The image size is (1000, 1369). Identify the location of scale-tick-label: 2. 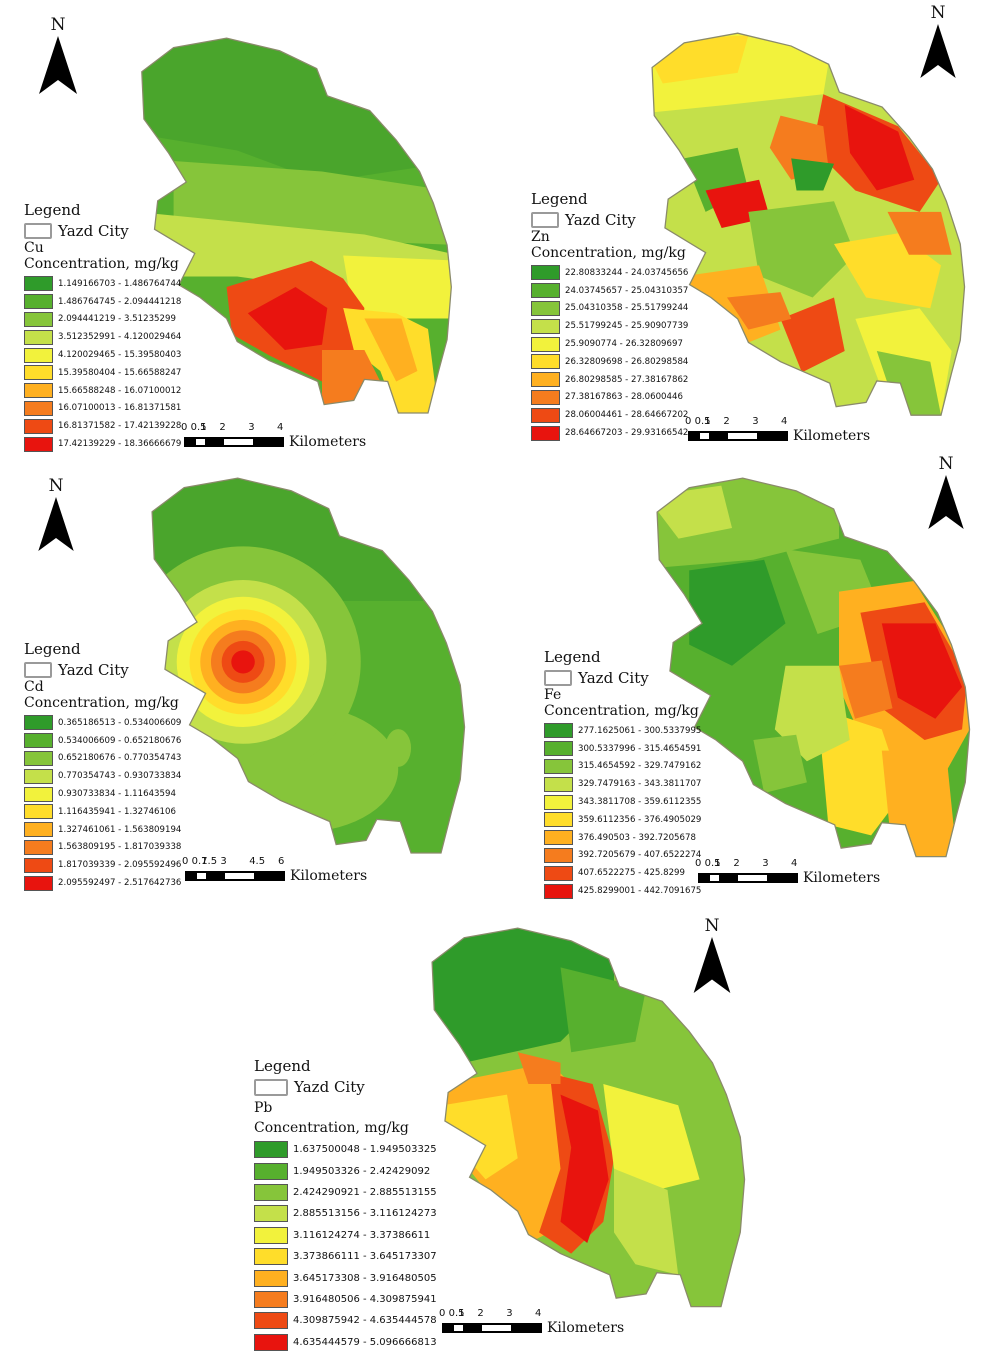
(726, 421).